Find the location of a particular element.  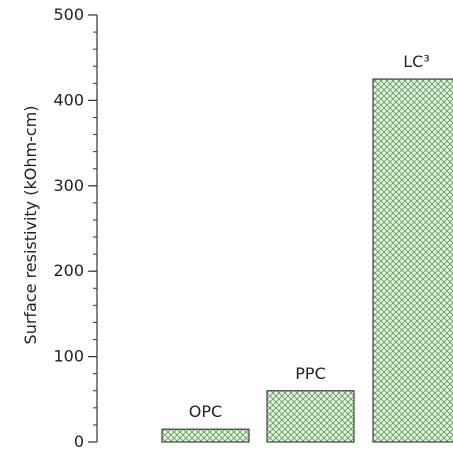

bar-label-1: PPC is located at coordinates (310, 373).